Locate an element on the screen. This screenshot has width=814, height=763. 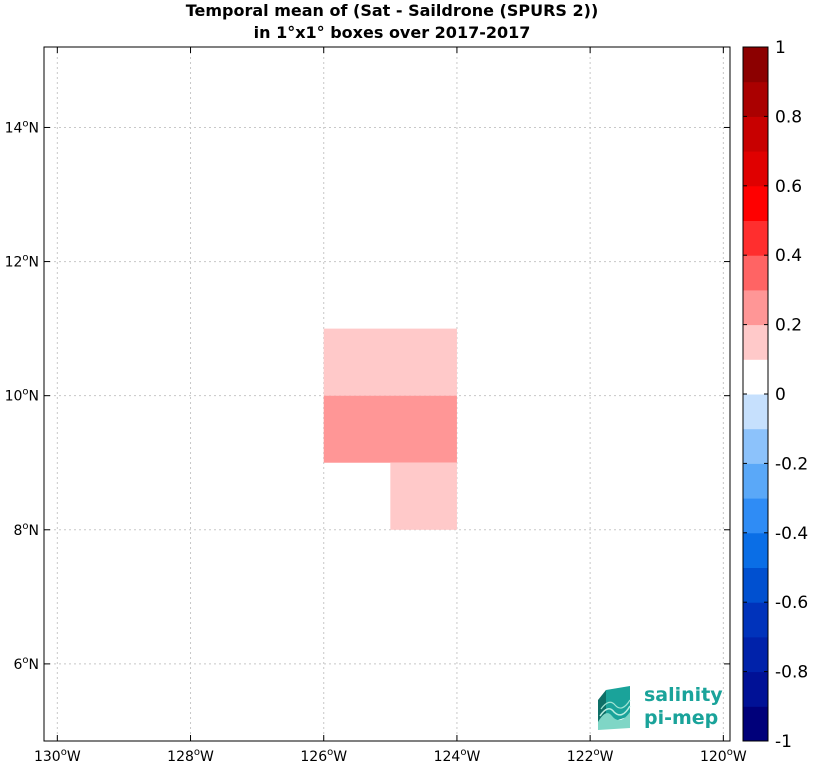
logo-text-pi-mep: pi-mep is located at coordinates (681, 718).